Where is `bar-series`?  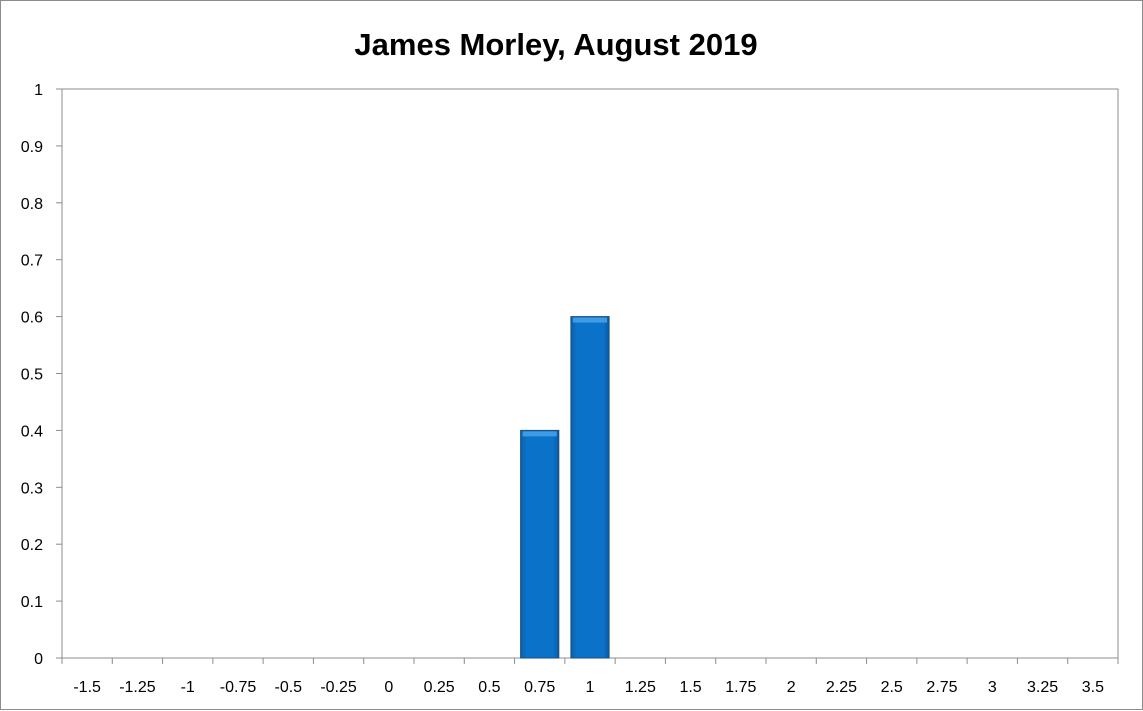
bar-series is located at coordinates (565, 487).